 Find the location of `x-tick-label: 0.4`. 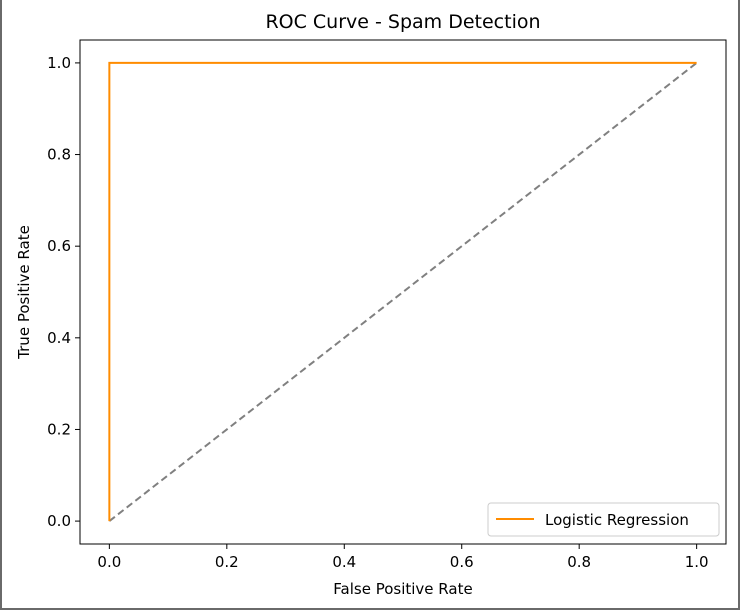

x-tick-label: 0.4 is located at coordinates (344, 562).